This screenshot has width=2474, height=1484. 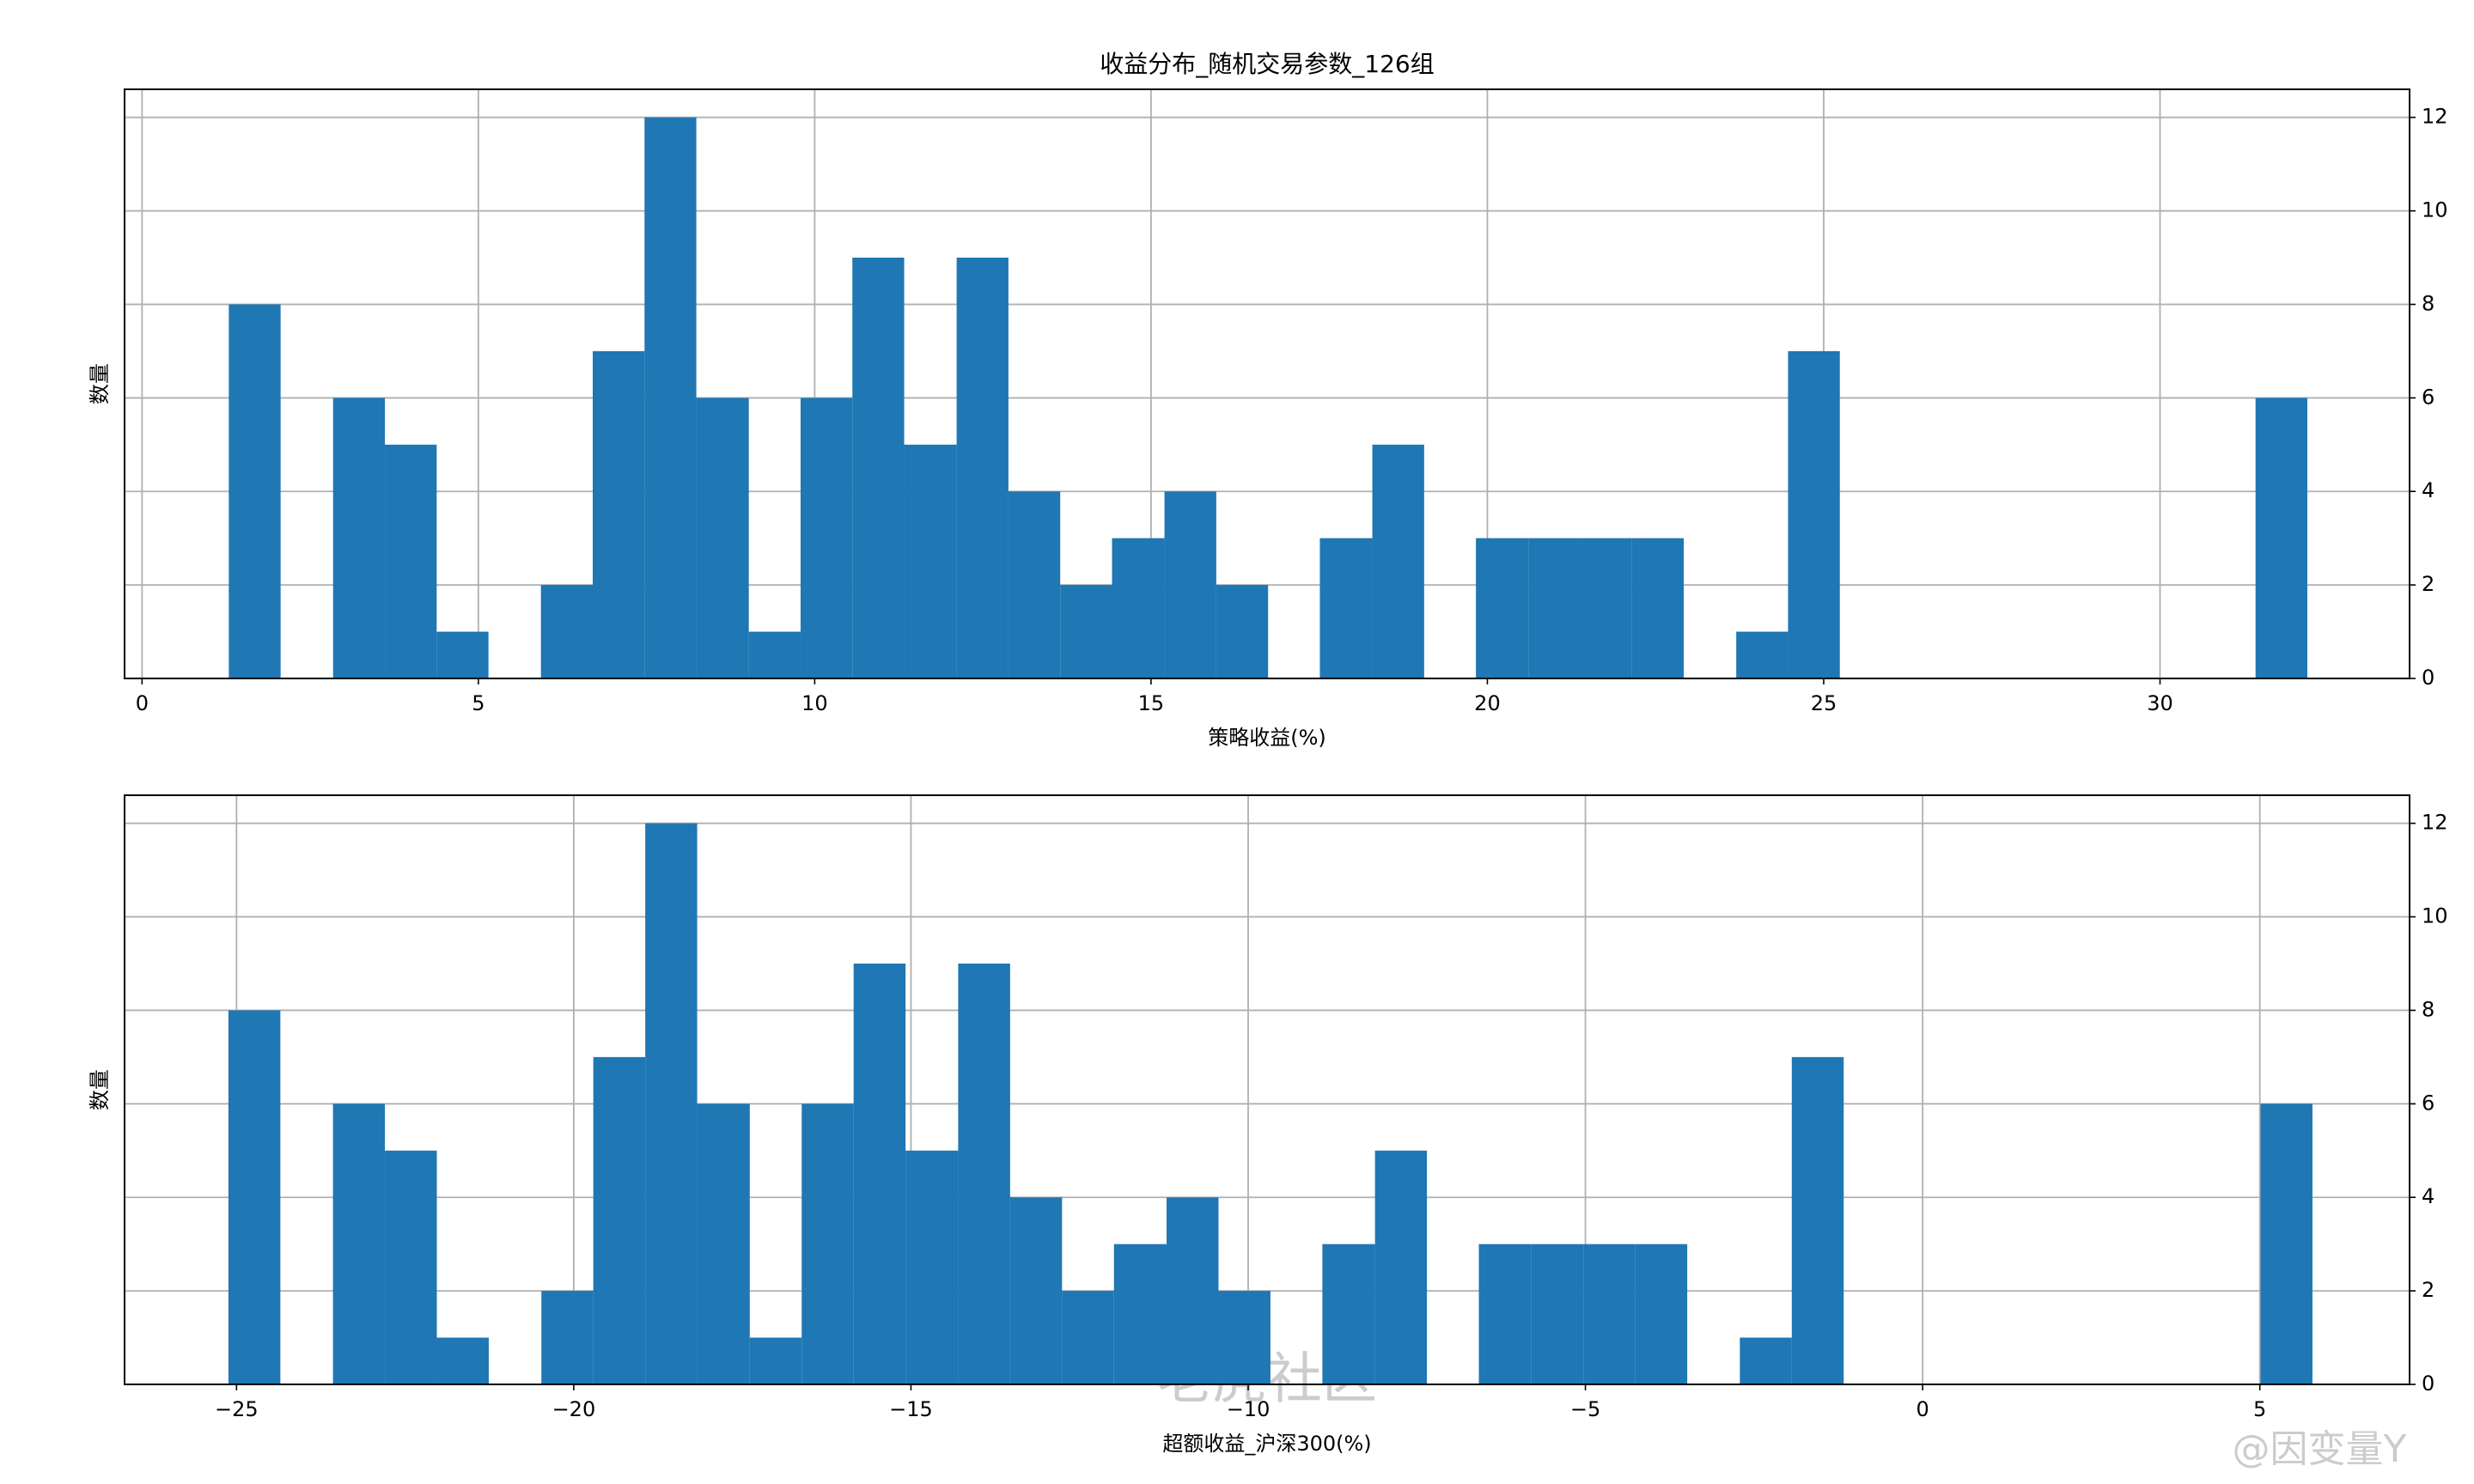 What do you see at coordinates (814, 703) in the screenshot?
I see `x-tick-label: 10` at bounding box center [814, 703].